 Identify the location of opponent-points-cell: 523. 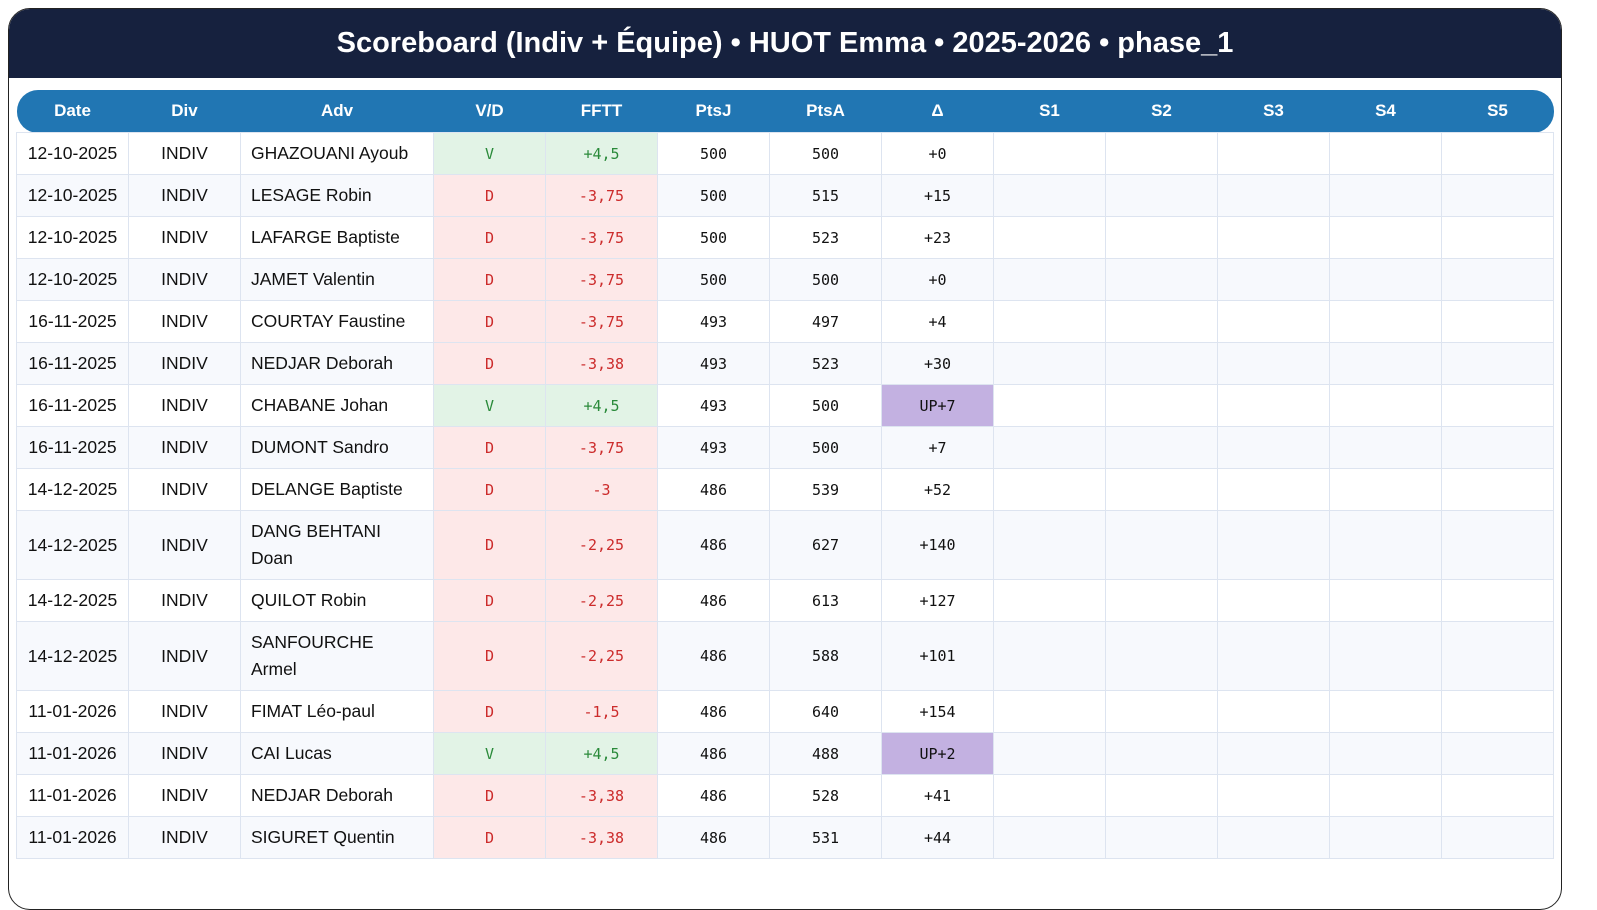
(825, 363).